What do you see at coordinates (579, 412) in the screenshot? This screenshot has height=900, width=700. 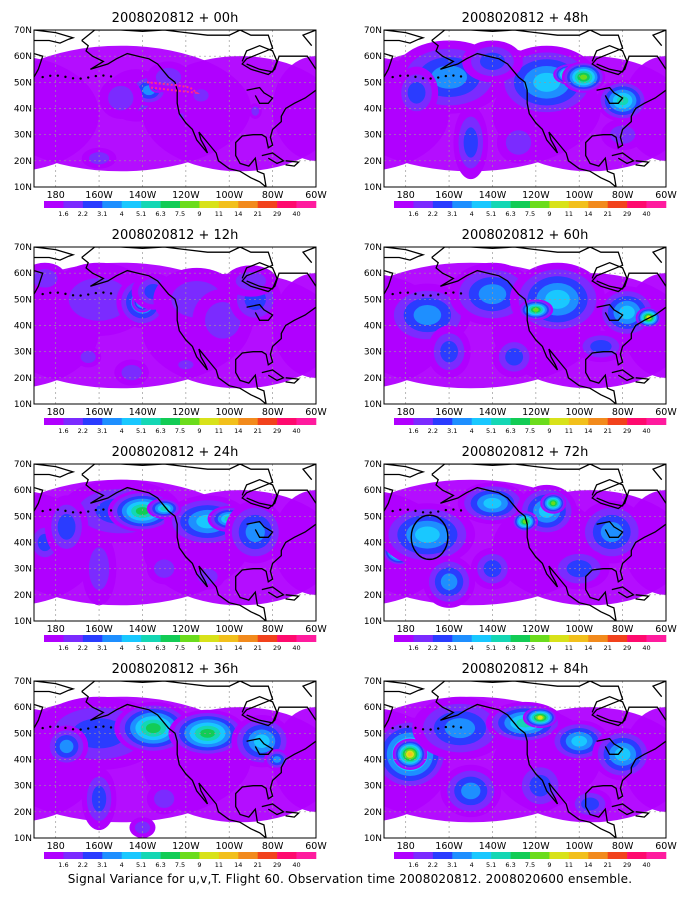 I see `lon-tick-label: 100W` at bounding box center [579, 412].